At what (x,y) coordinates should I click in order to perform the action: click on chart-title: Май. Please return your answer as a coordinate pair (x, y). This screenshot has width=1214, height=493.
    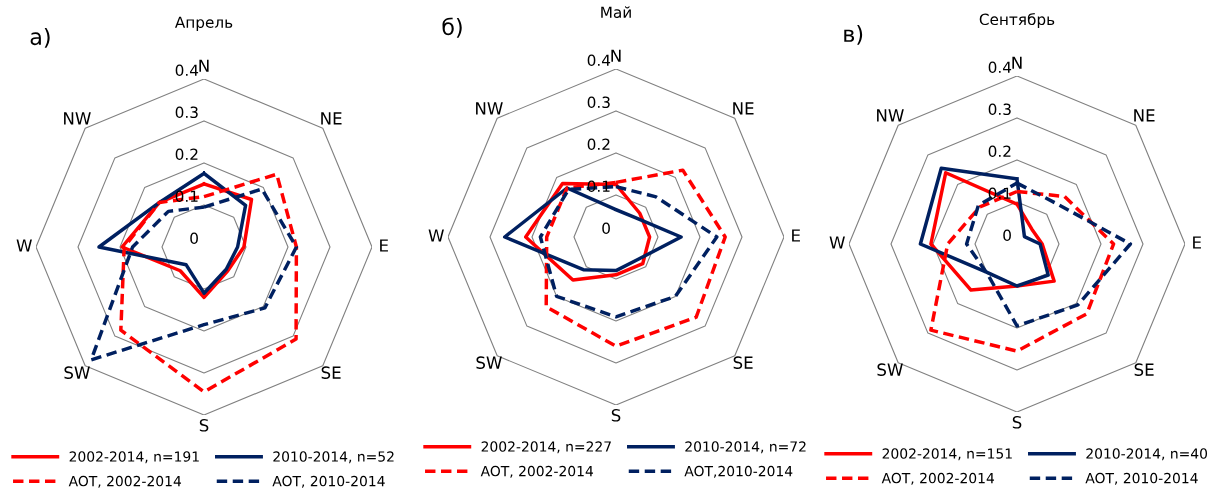
    Looking at the image, I should click on (616, 12).